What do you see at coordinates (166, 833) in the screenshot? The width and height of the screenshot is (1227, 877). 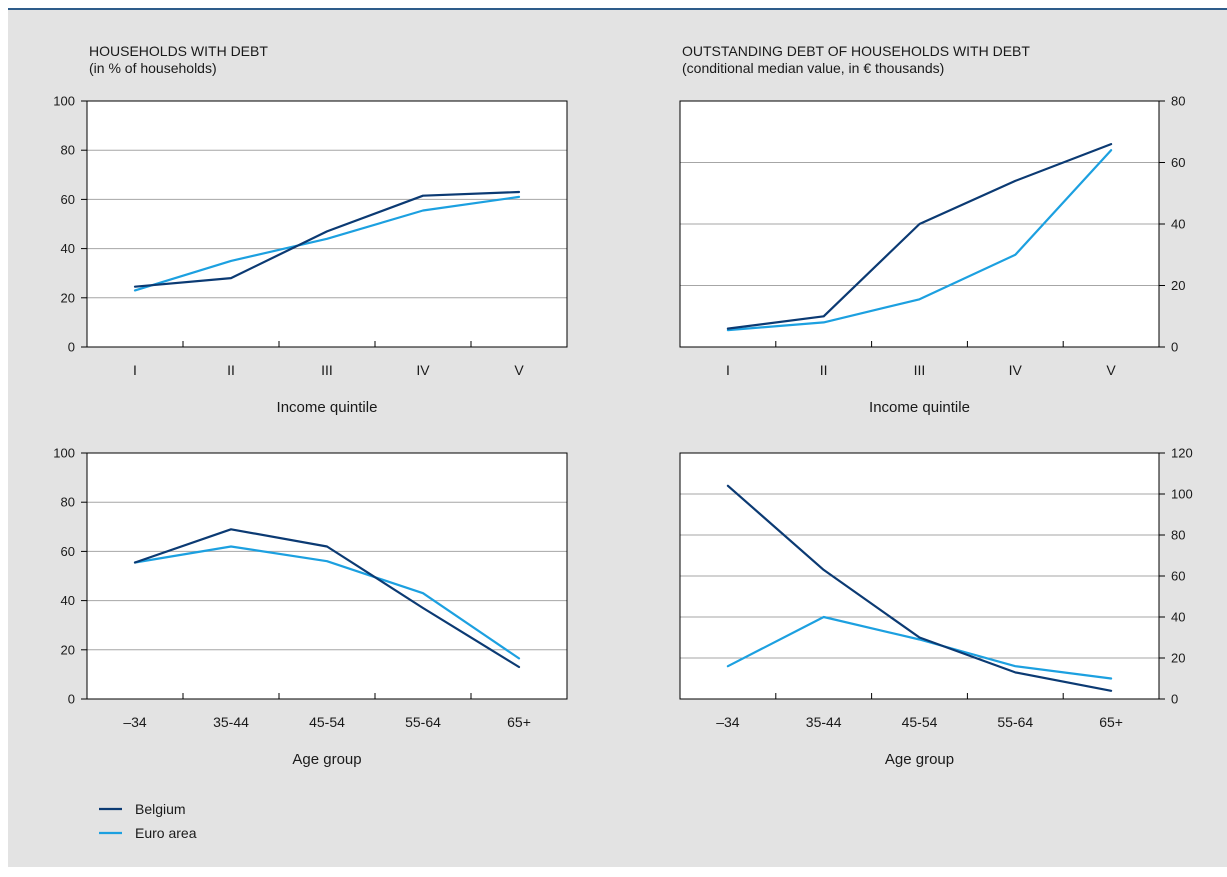 I see `legend-label: Euro area` at bounding box center [166, 833].